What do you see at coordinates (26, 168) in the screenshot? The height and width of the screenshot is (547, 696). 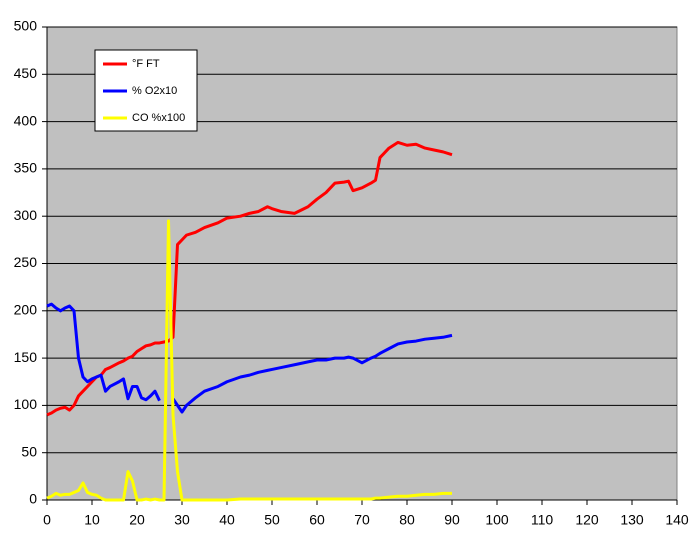 I see `y-tick-label: 350` at bounding box center [26, 168].